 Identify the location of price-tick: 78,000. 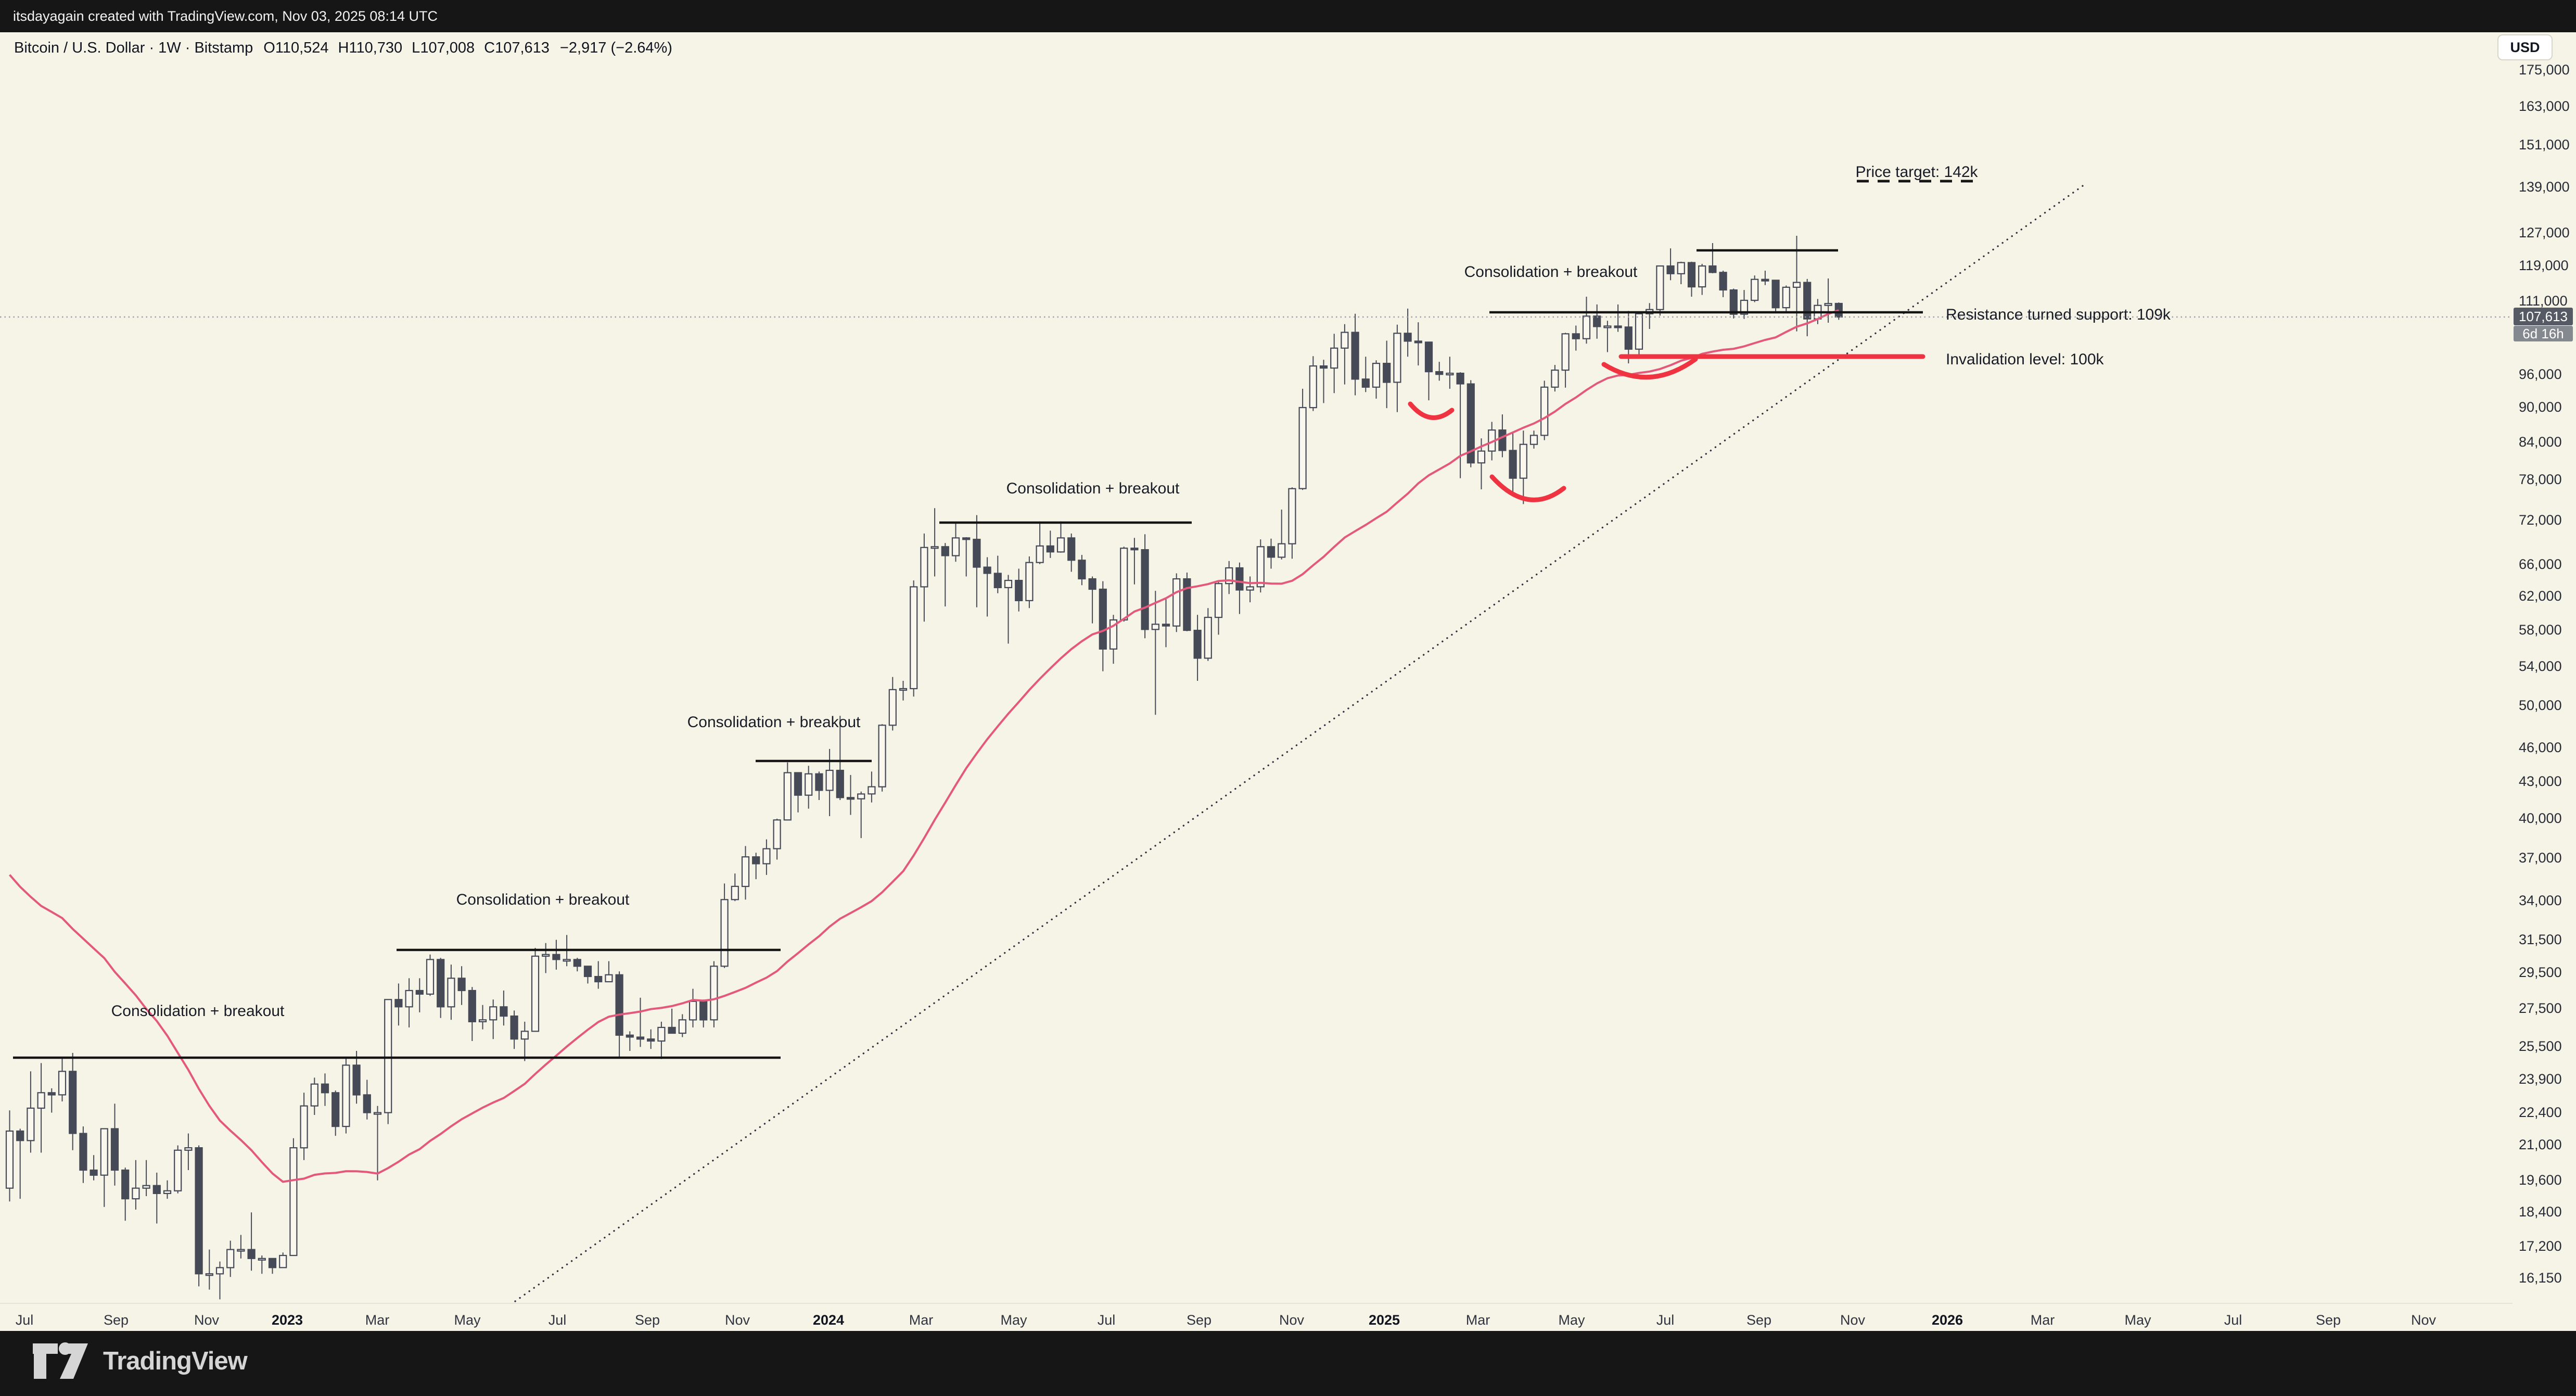
(2540, 479).